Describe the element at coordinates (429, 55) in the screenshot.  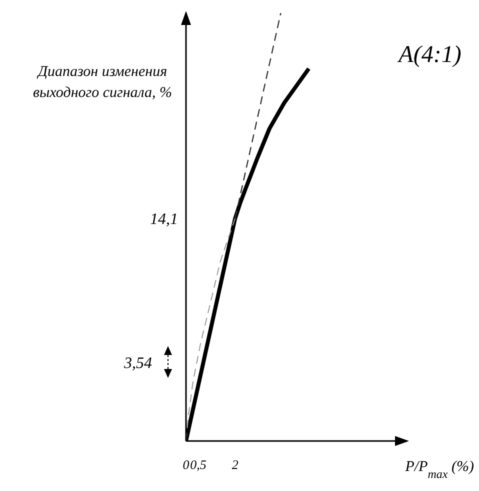
I see `text: A(4:1)` at that location.